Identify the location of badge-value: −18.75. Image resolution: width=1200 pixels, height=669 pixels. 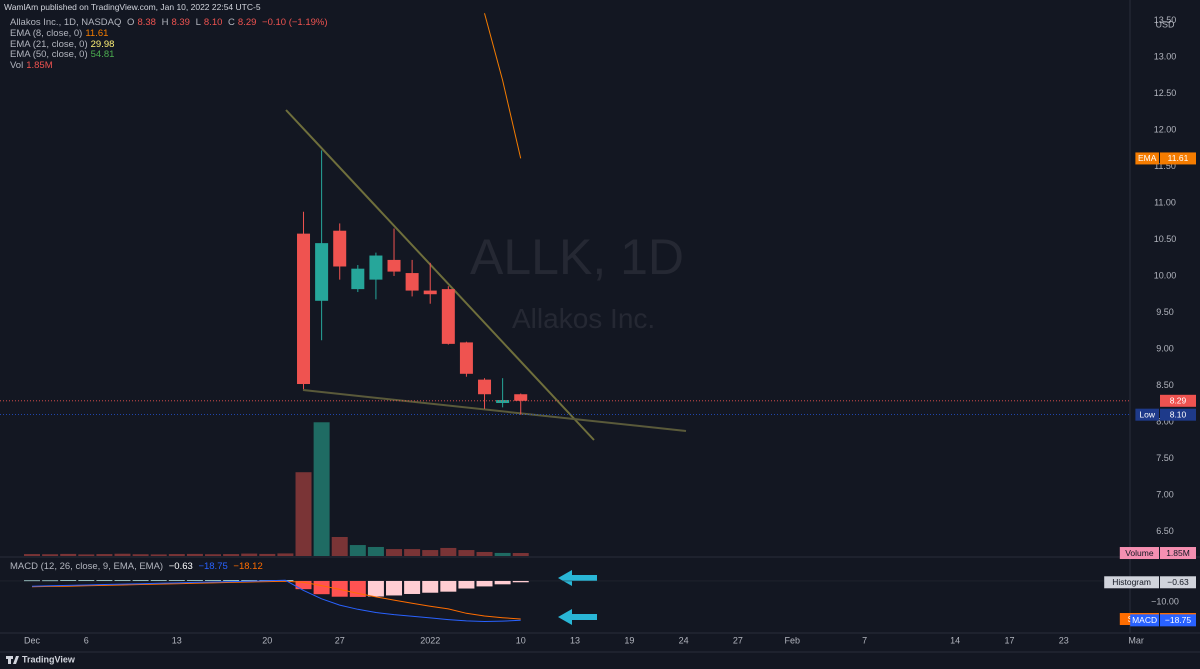
(1178, 620).